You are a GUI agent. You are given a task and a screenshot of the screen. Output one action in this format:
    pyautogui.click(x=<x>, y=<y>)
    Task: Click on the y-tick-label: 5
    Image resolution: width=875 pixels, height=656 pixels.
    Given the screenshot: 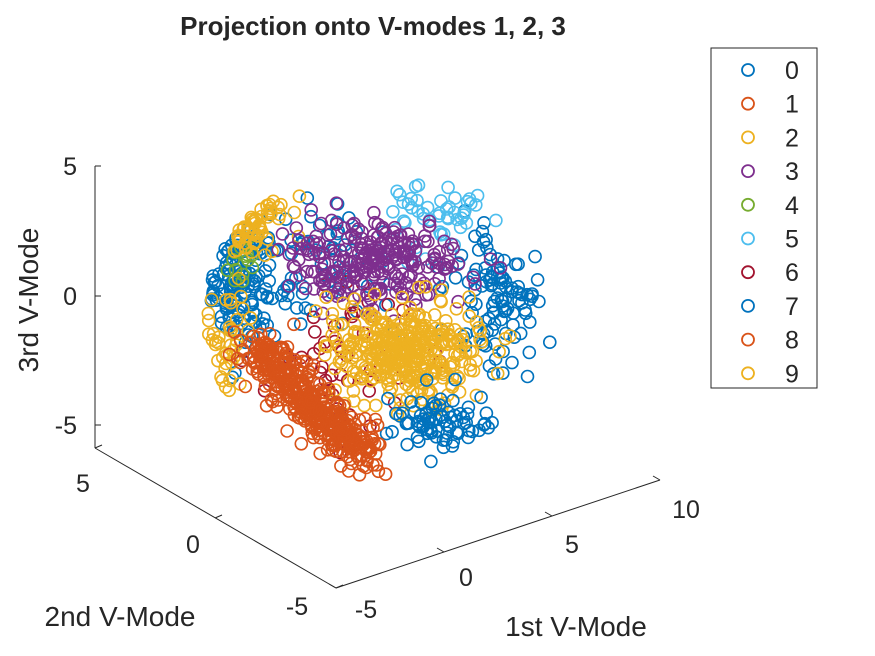 What is the action you would take?
    pyautogui.click(x=83, y=484)
    